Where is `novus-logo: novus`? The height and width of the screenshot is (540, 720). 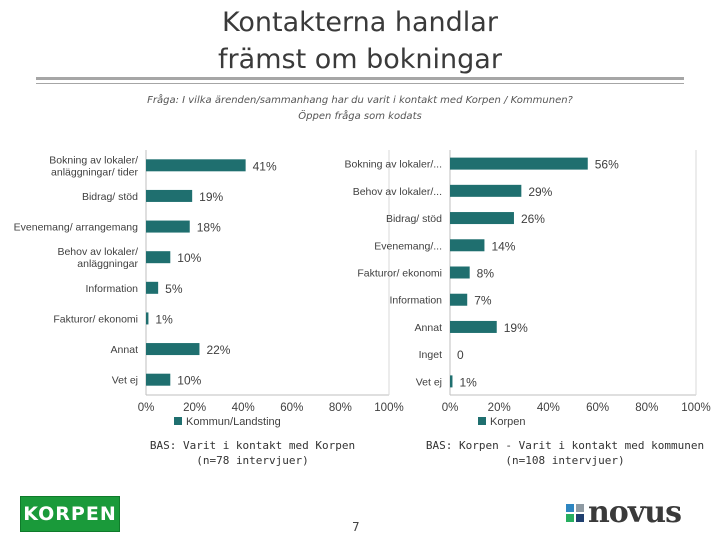 novus-logo: novus is located at coordinates (624, 512).